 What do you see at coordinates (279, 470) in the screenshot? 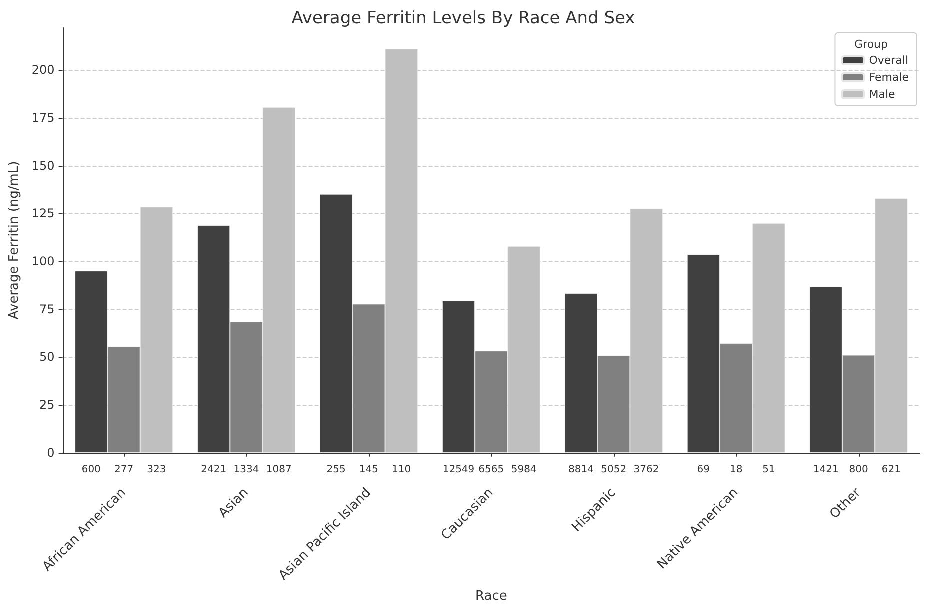
I see `text: 1087` at bounding box center [279, 470].